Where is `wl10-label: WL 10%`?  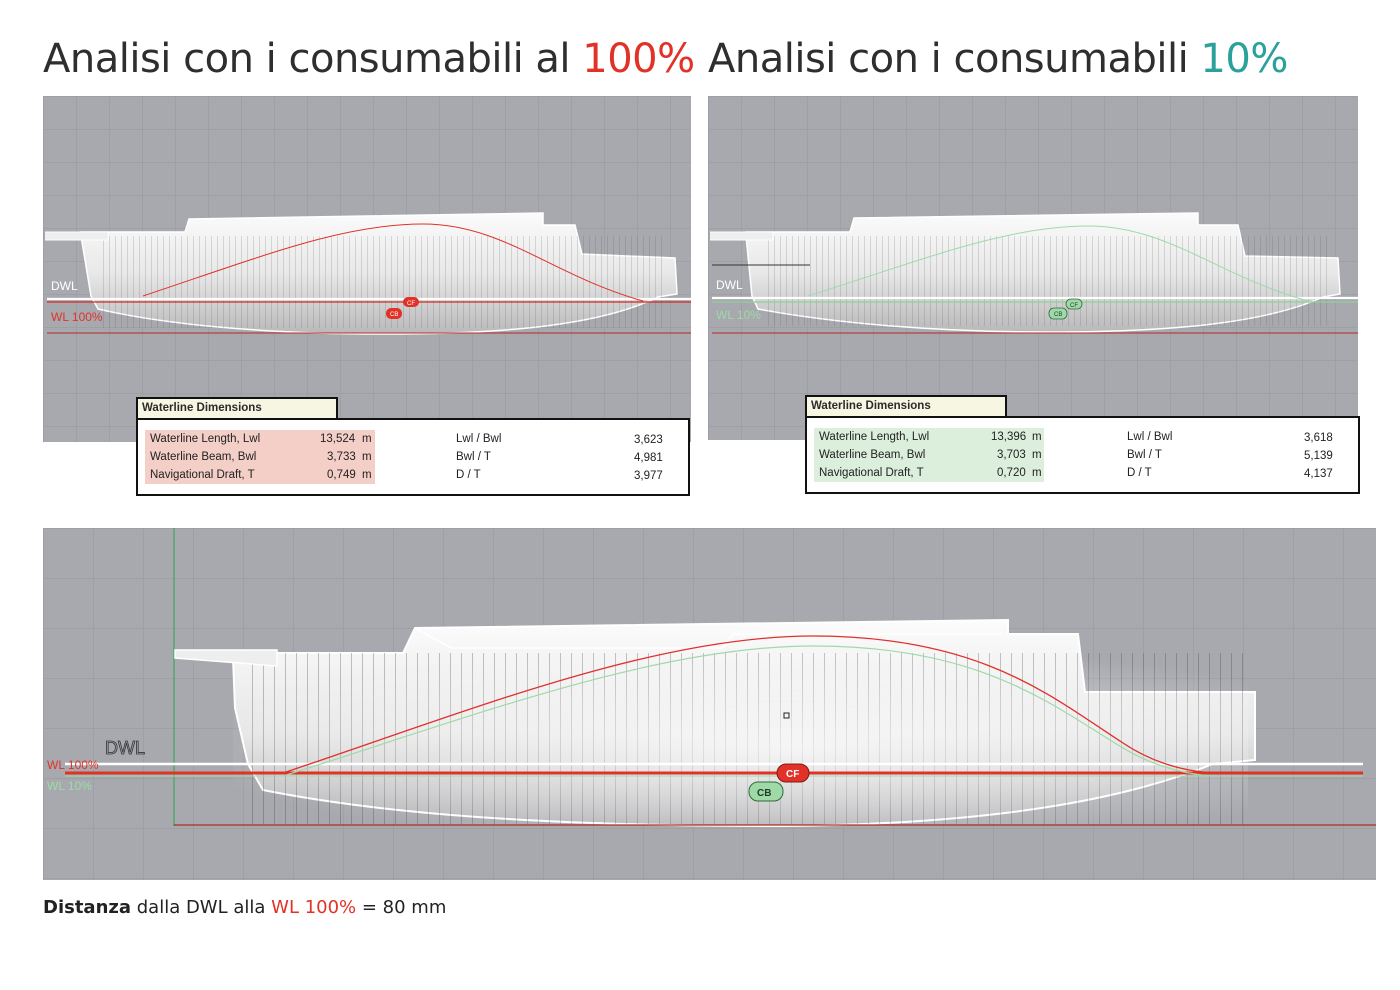 wl10-label: WL 10% is located at coordinates (738, 315).